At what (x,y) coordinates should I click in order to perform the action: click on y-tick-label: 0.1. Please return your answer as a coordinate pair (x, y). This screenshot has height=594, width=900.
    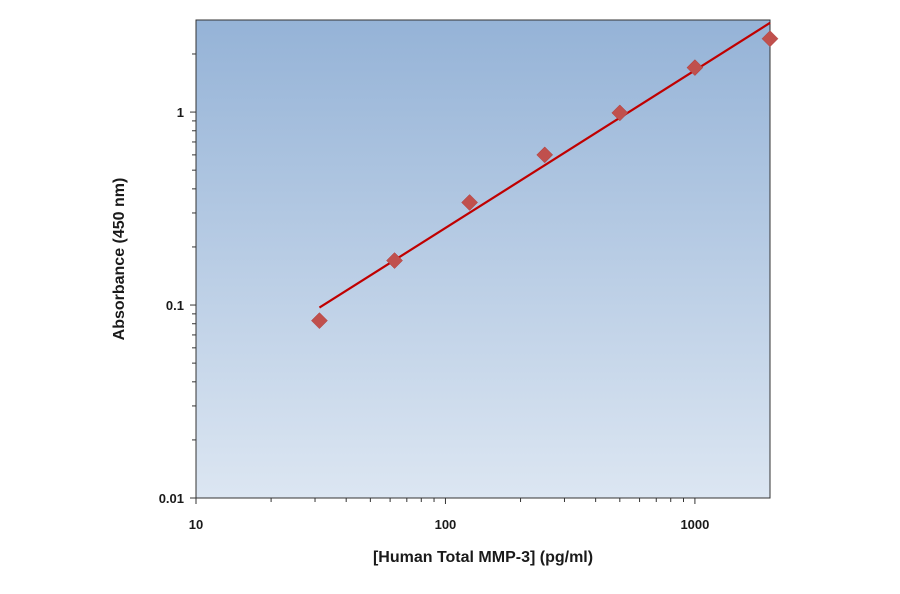
    Looking at the image, I should click on (175, 305).